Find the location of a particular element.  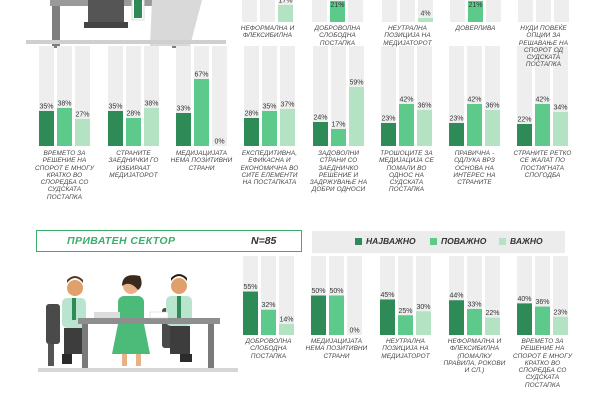

value-label: 14% is located at coordinates (286, 319).